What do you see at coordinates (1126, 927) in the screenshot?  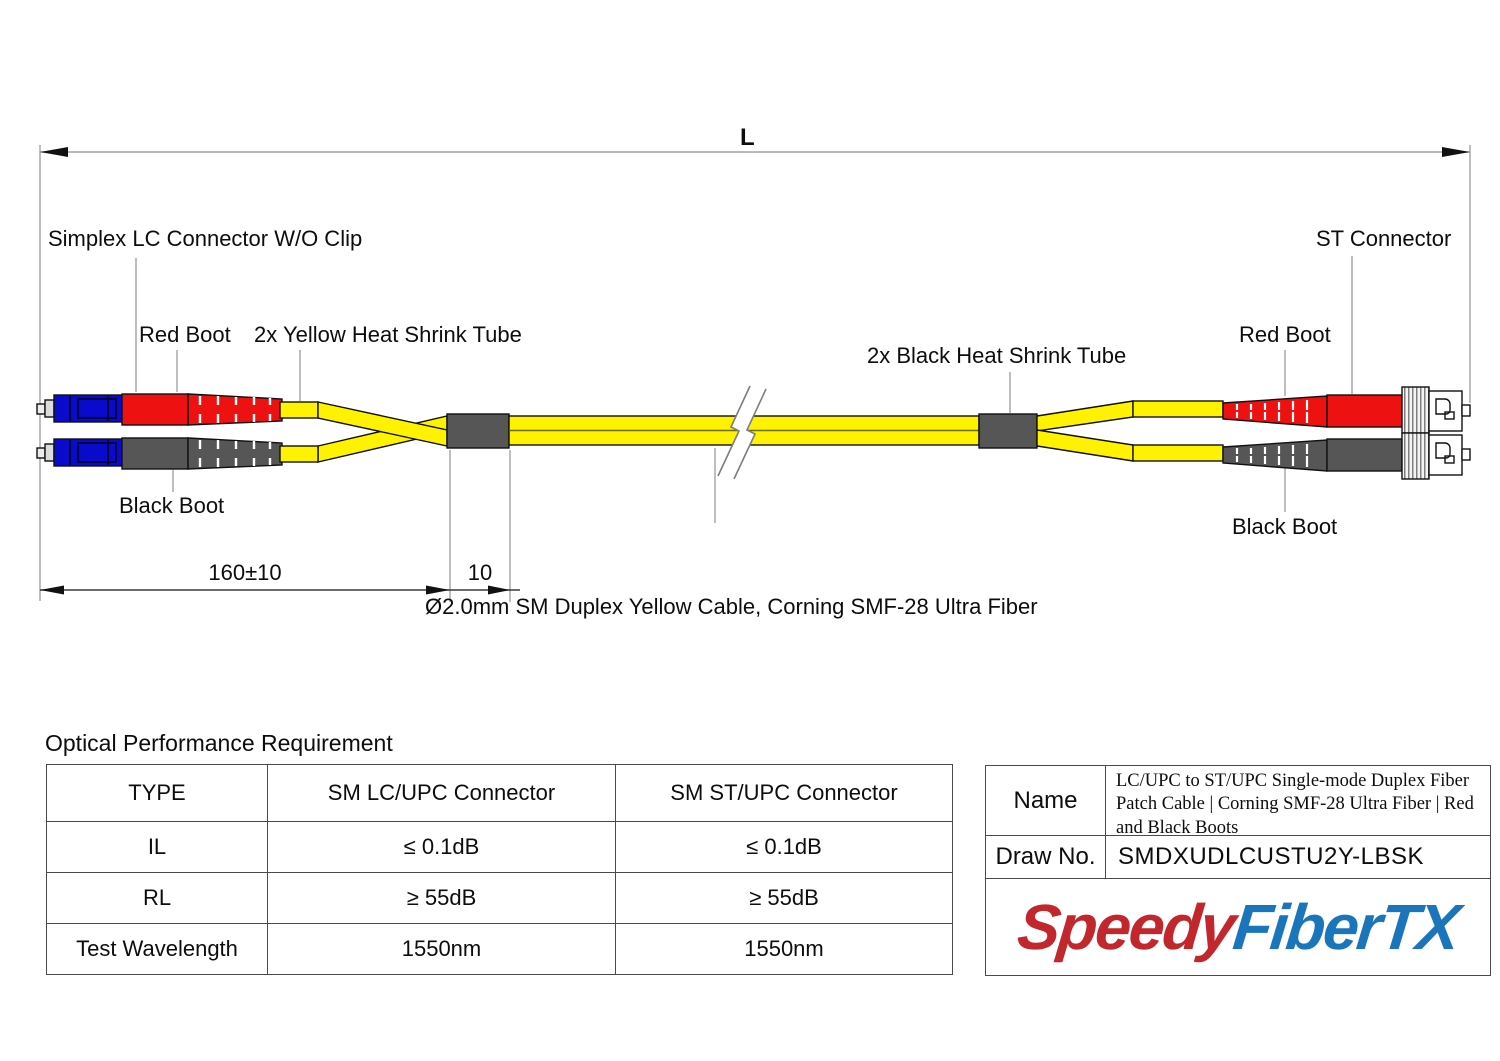 I see `logo-speedy: Speedy` at bounding box center [1126, 927].